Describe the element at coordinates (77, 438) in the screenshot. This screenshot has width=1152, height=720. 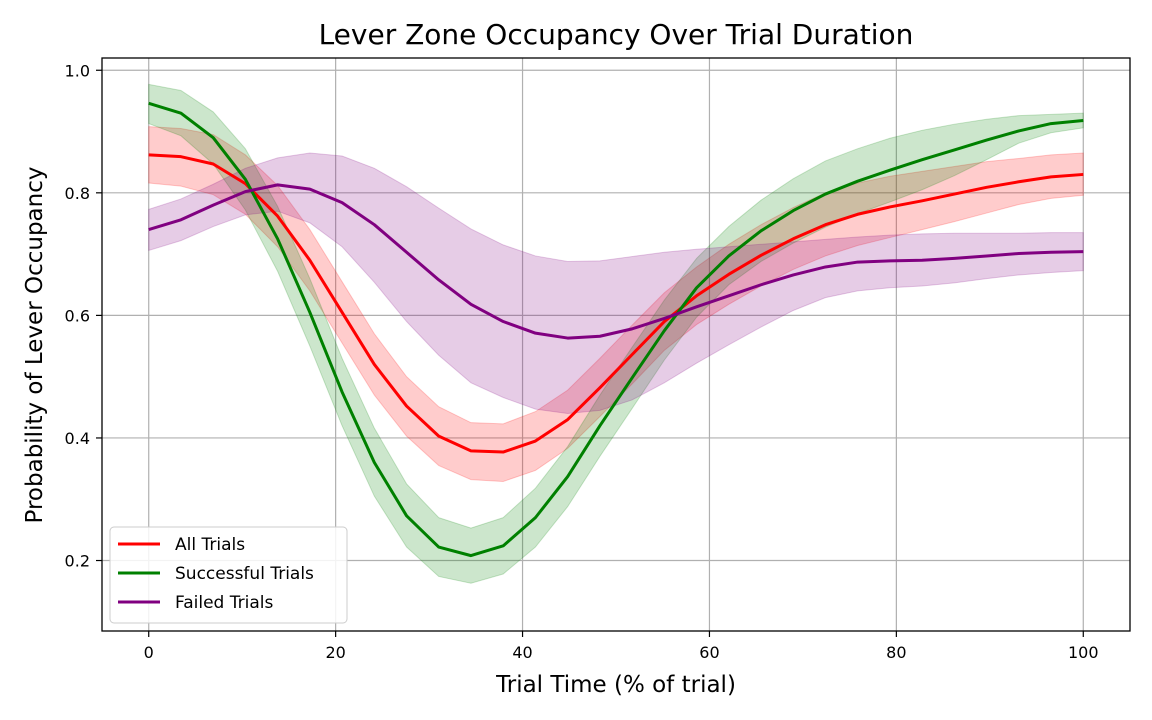
I see `y-tick-label: 0.4` at that location.